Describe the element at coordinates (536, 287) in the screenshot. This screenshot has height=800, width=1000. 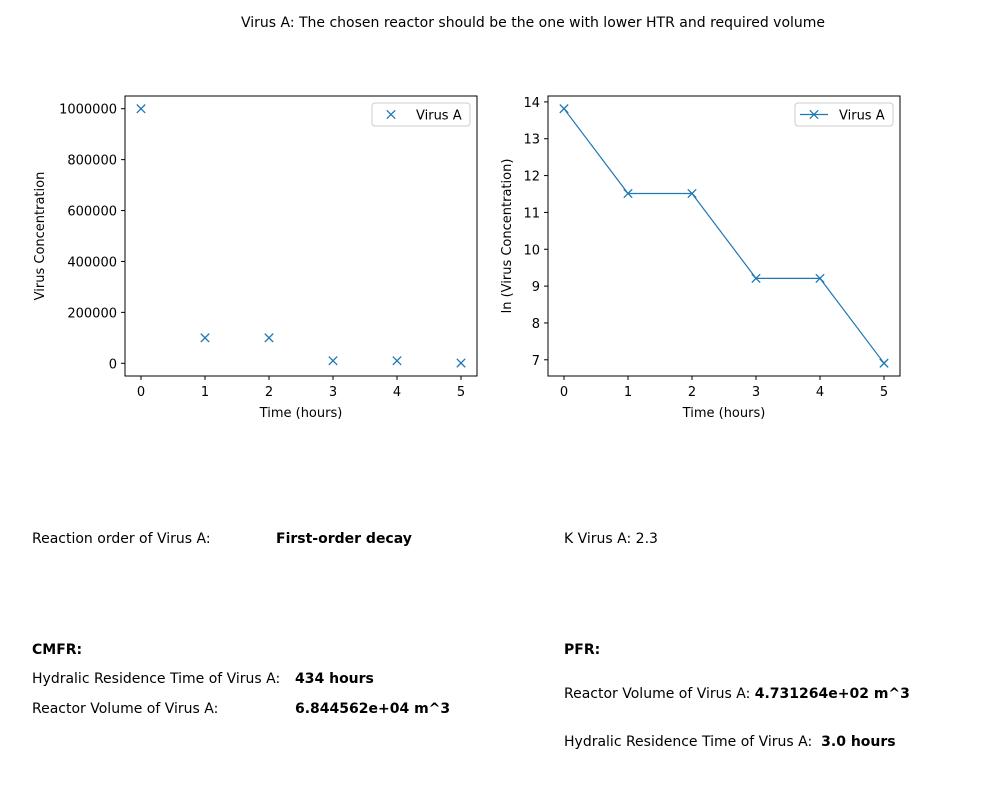
I see `y-tick-label: 9` at that location.